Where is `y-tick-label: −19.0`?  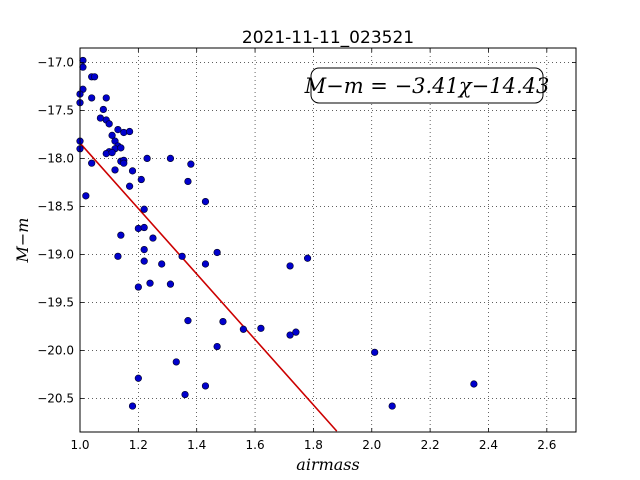 y-tick-label: −19.0 is located at coordinates (55, 254).